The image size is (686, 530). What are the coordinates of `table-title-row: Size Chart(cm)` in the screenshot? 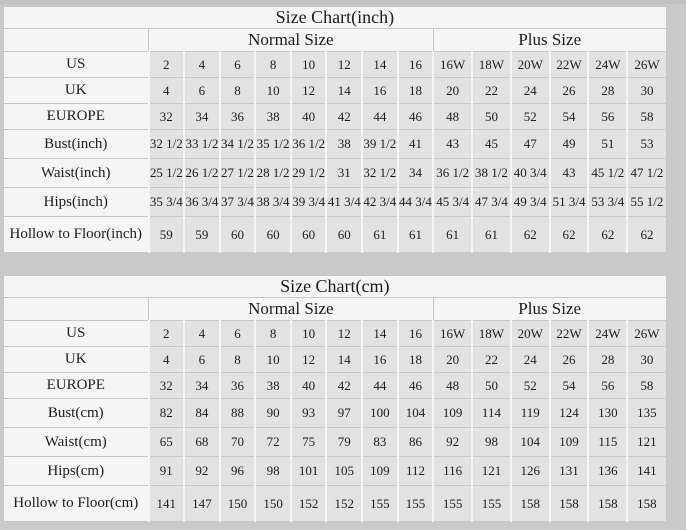 It's located at (335, 286).